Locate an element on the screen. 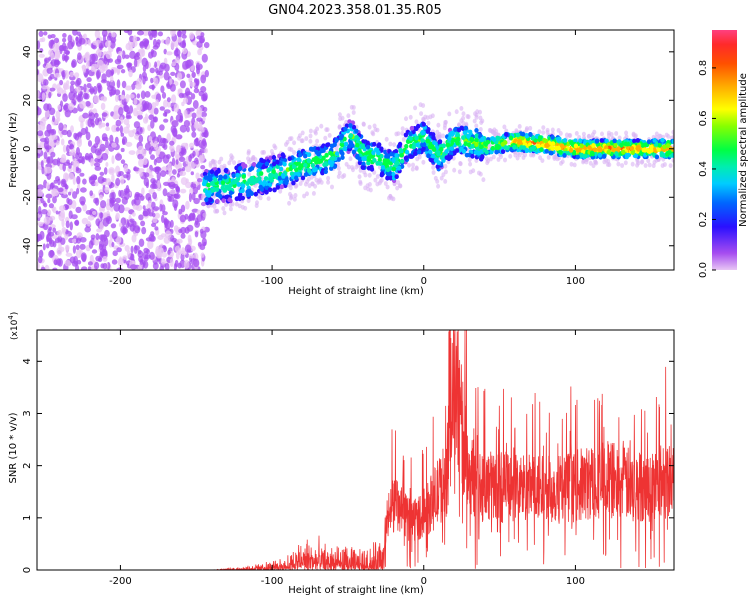 The image size is (750, 600). figure-title: GN04.2023.358.01.35.R05 is located at coordinates (355, 10).